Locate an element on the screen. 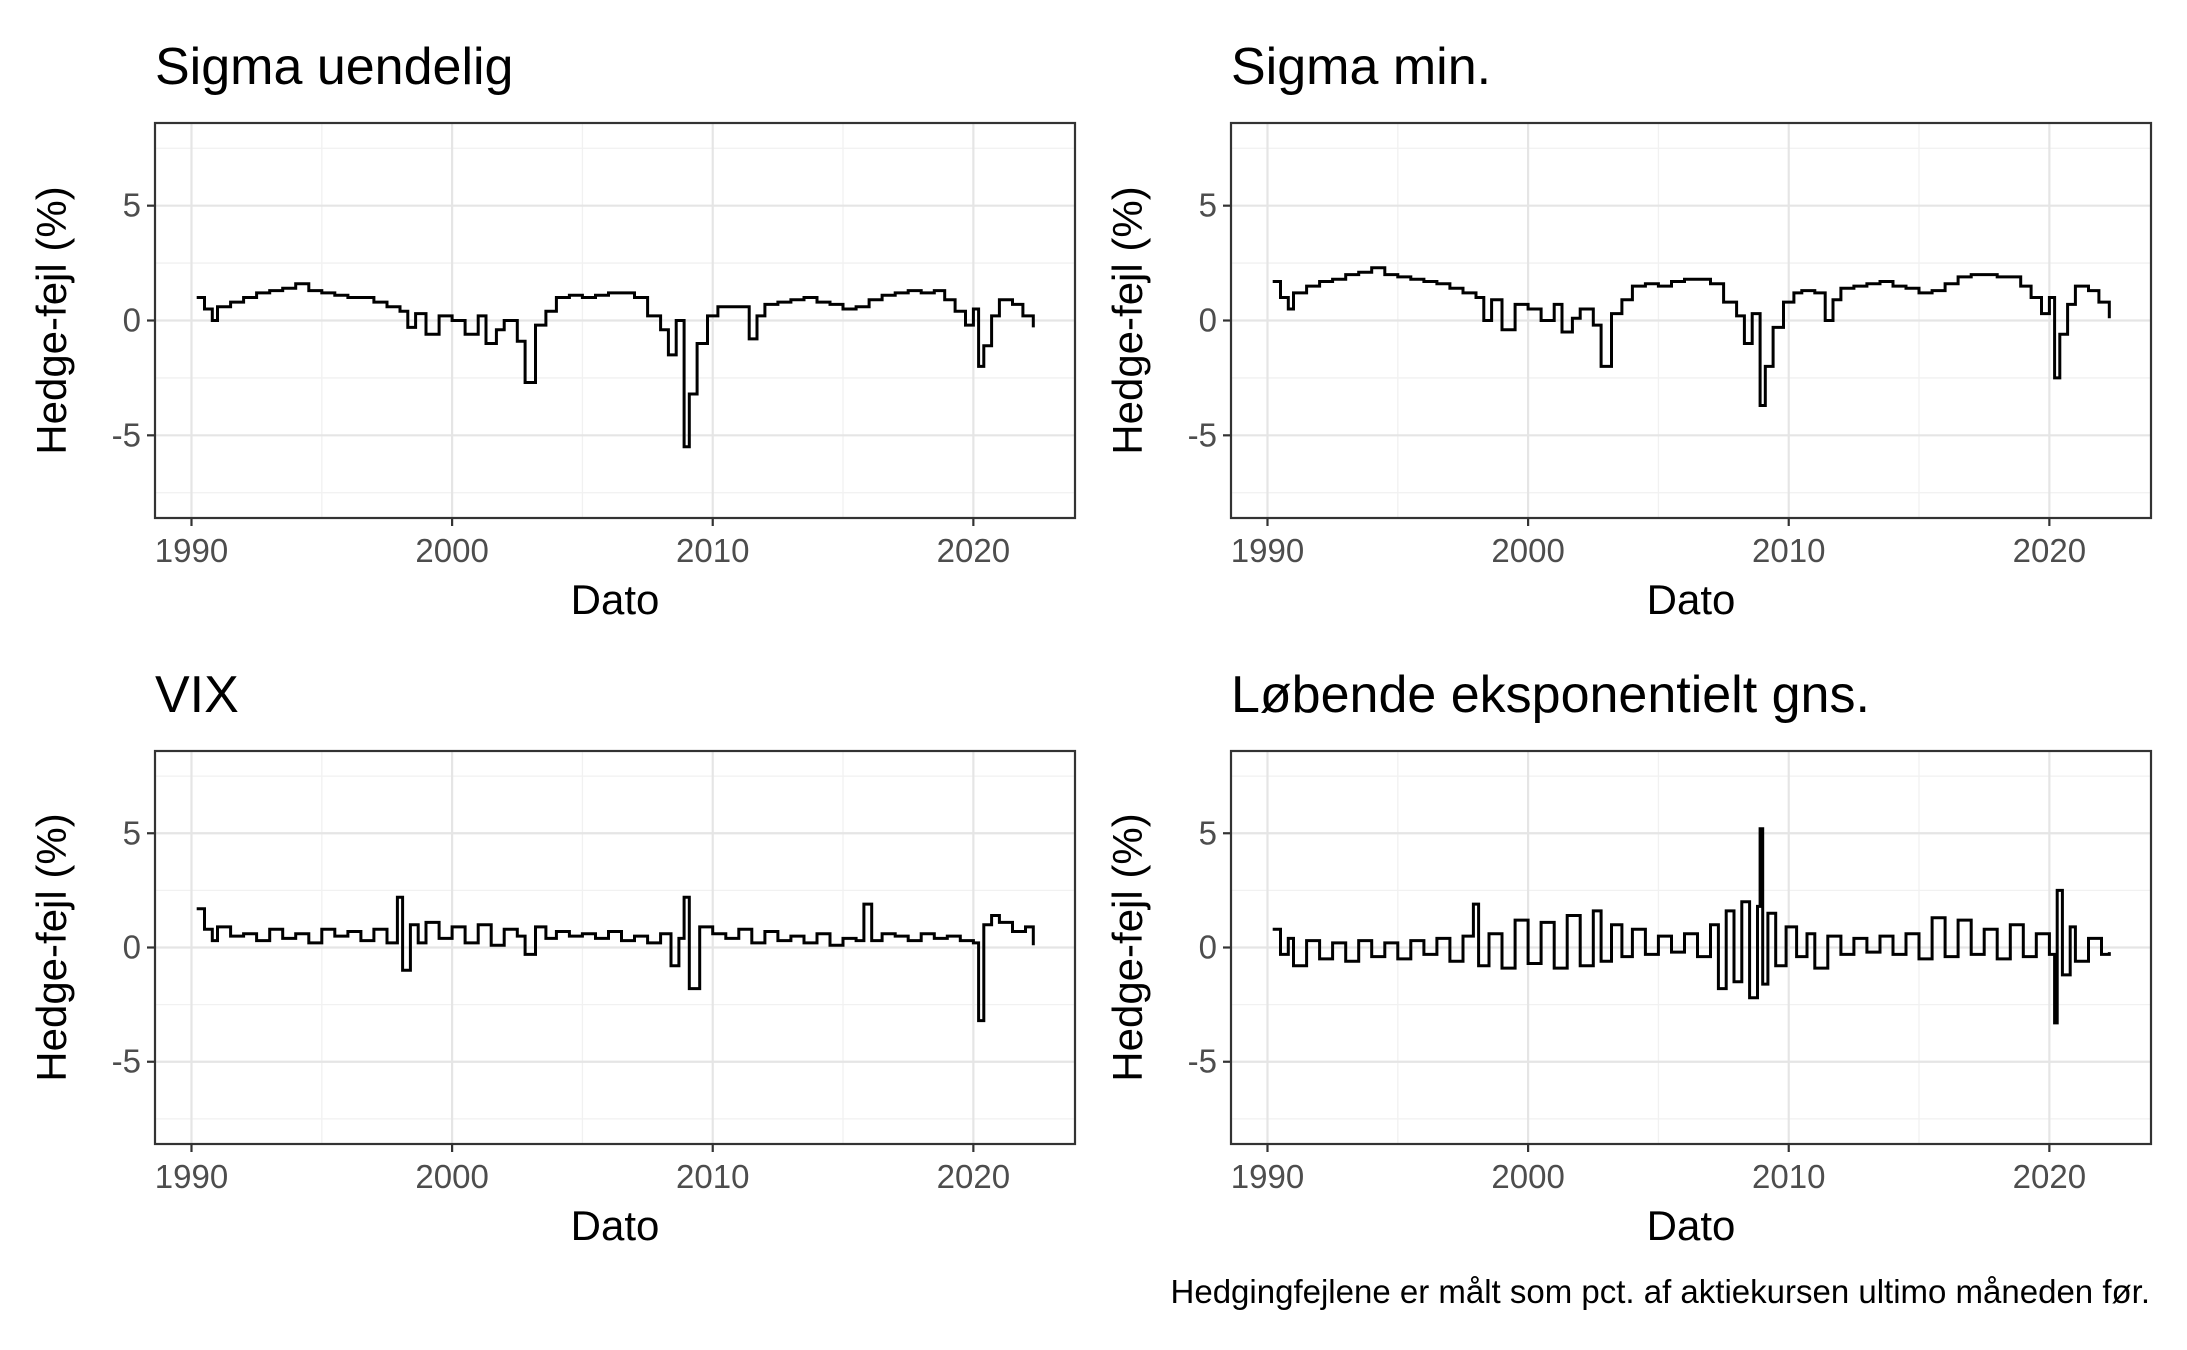  panel-title: Sigma uendelig is located at coordinates (334, 67).